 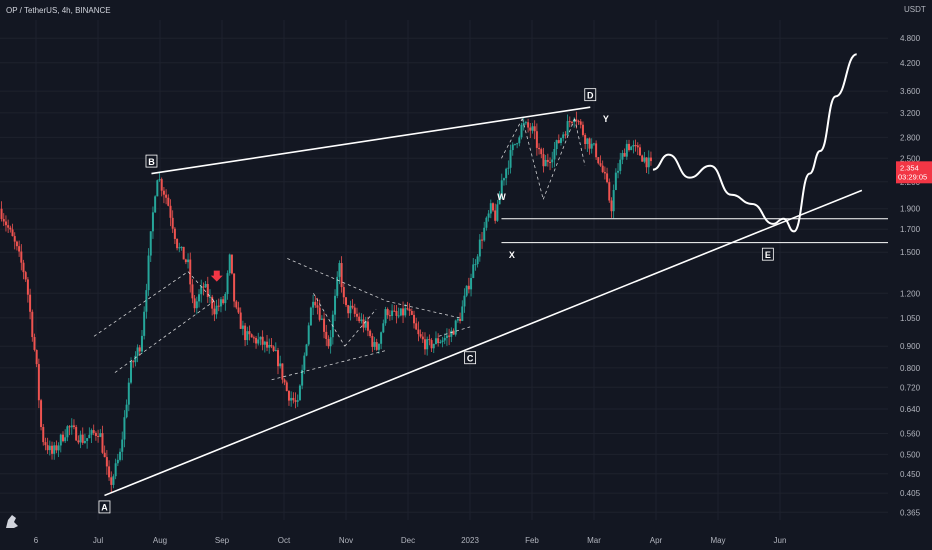 What do you see at coordinates (470, 358) in the screenshot?
I see `wave-label-C: C` at bounding box center [470, 358].